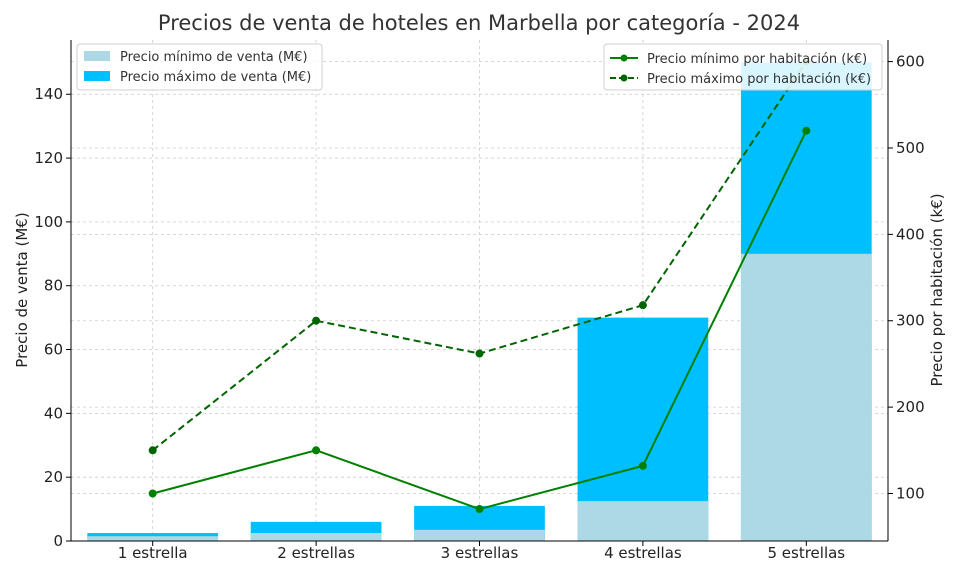 The image size is (960, 576). I want to click on x-tick-label: 2 estrellas, so click(316, 553).